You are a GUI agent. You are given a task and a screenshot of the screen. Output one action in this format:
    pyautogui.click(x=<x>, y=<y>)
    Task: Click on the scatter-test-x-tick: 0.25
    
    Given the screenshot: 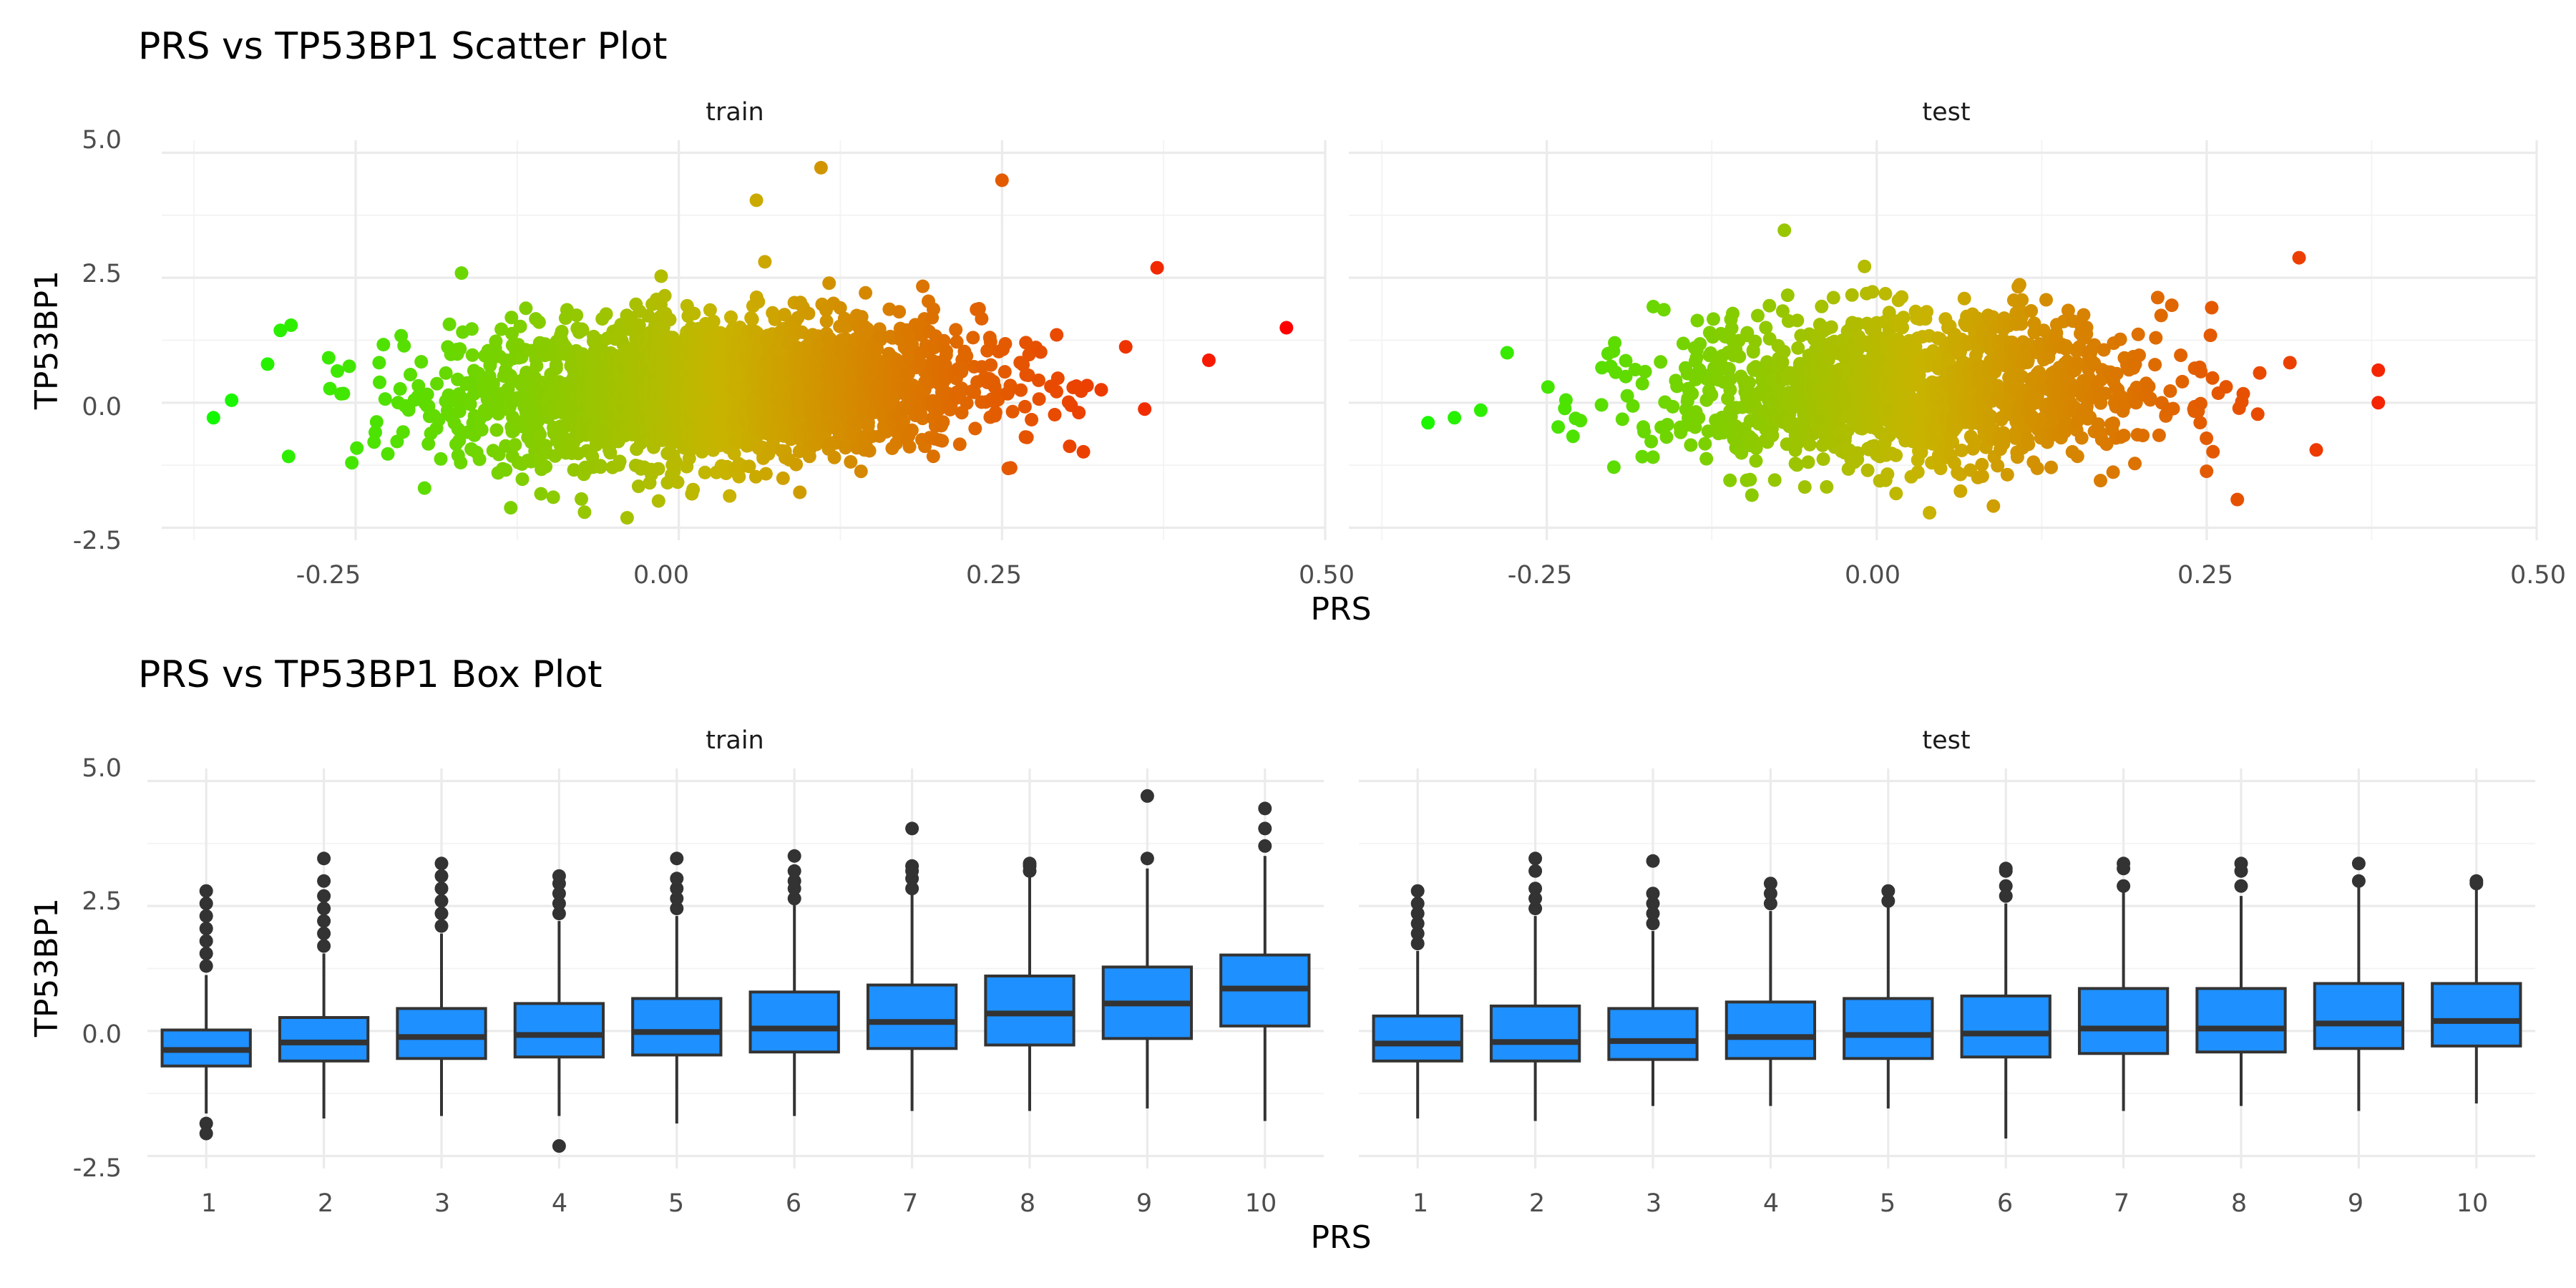 What is the action you would take?
    pyautogui.click(x=2205, y=575)
    